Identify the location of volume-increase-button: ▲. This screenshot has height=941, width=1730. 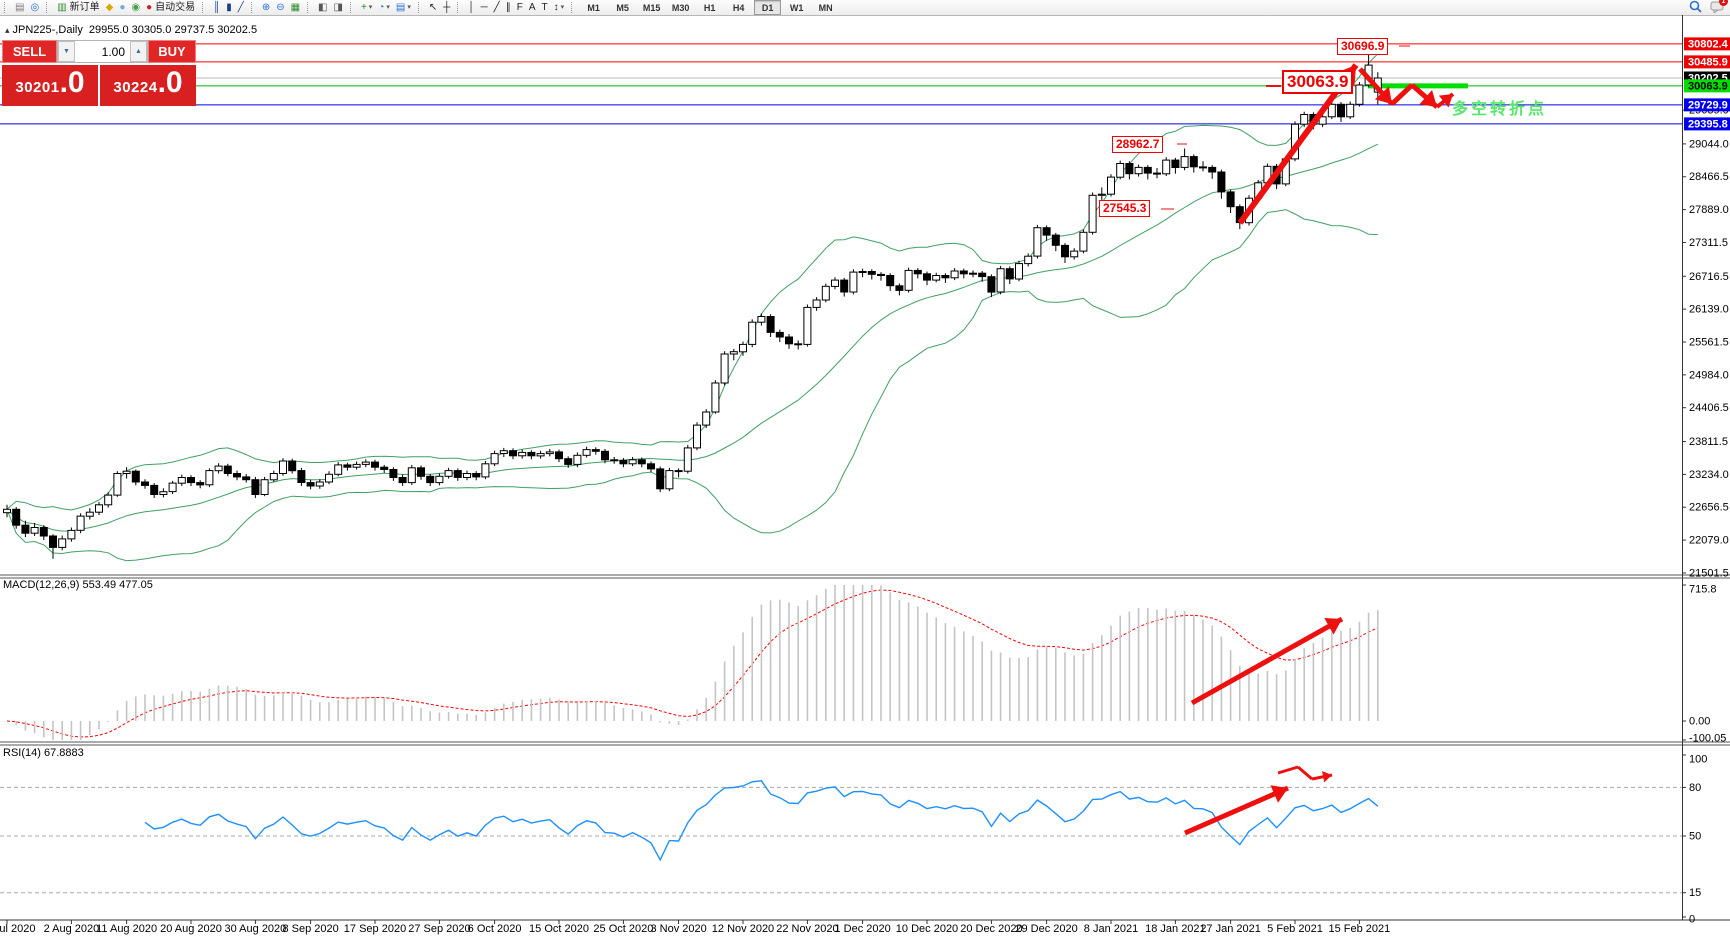
(138, 51).